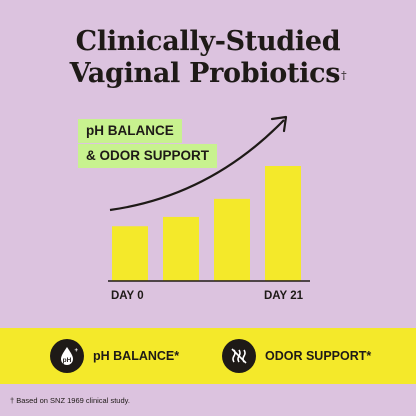 This screenshot has width=416, height=416. What do you see at coordinates (205, 73) in the screenshot?
I see `title-line-2-text: Vaginal Probiotics` at bounding box center [205, 73].